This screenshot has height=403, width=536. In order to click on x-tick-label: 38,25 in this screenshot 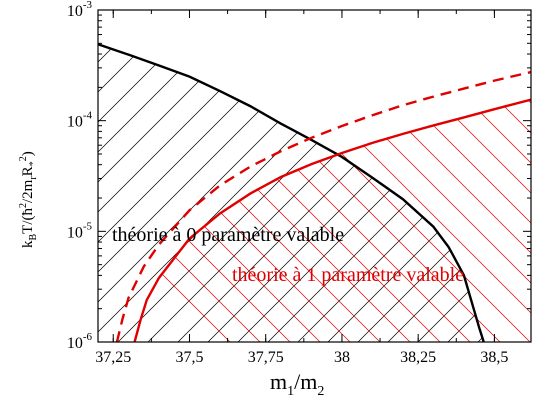, I will do `click(418, 357)`.